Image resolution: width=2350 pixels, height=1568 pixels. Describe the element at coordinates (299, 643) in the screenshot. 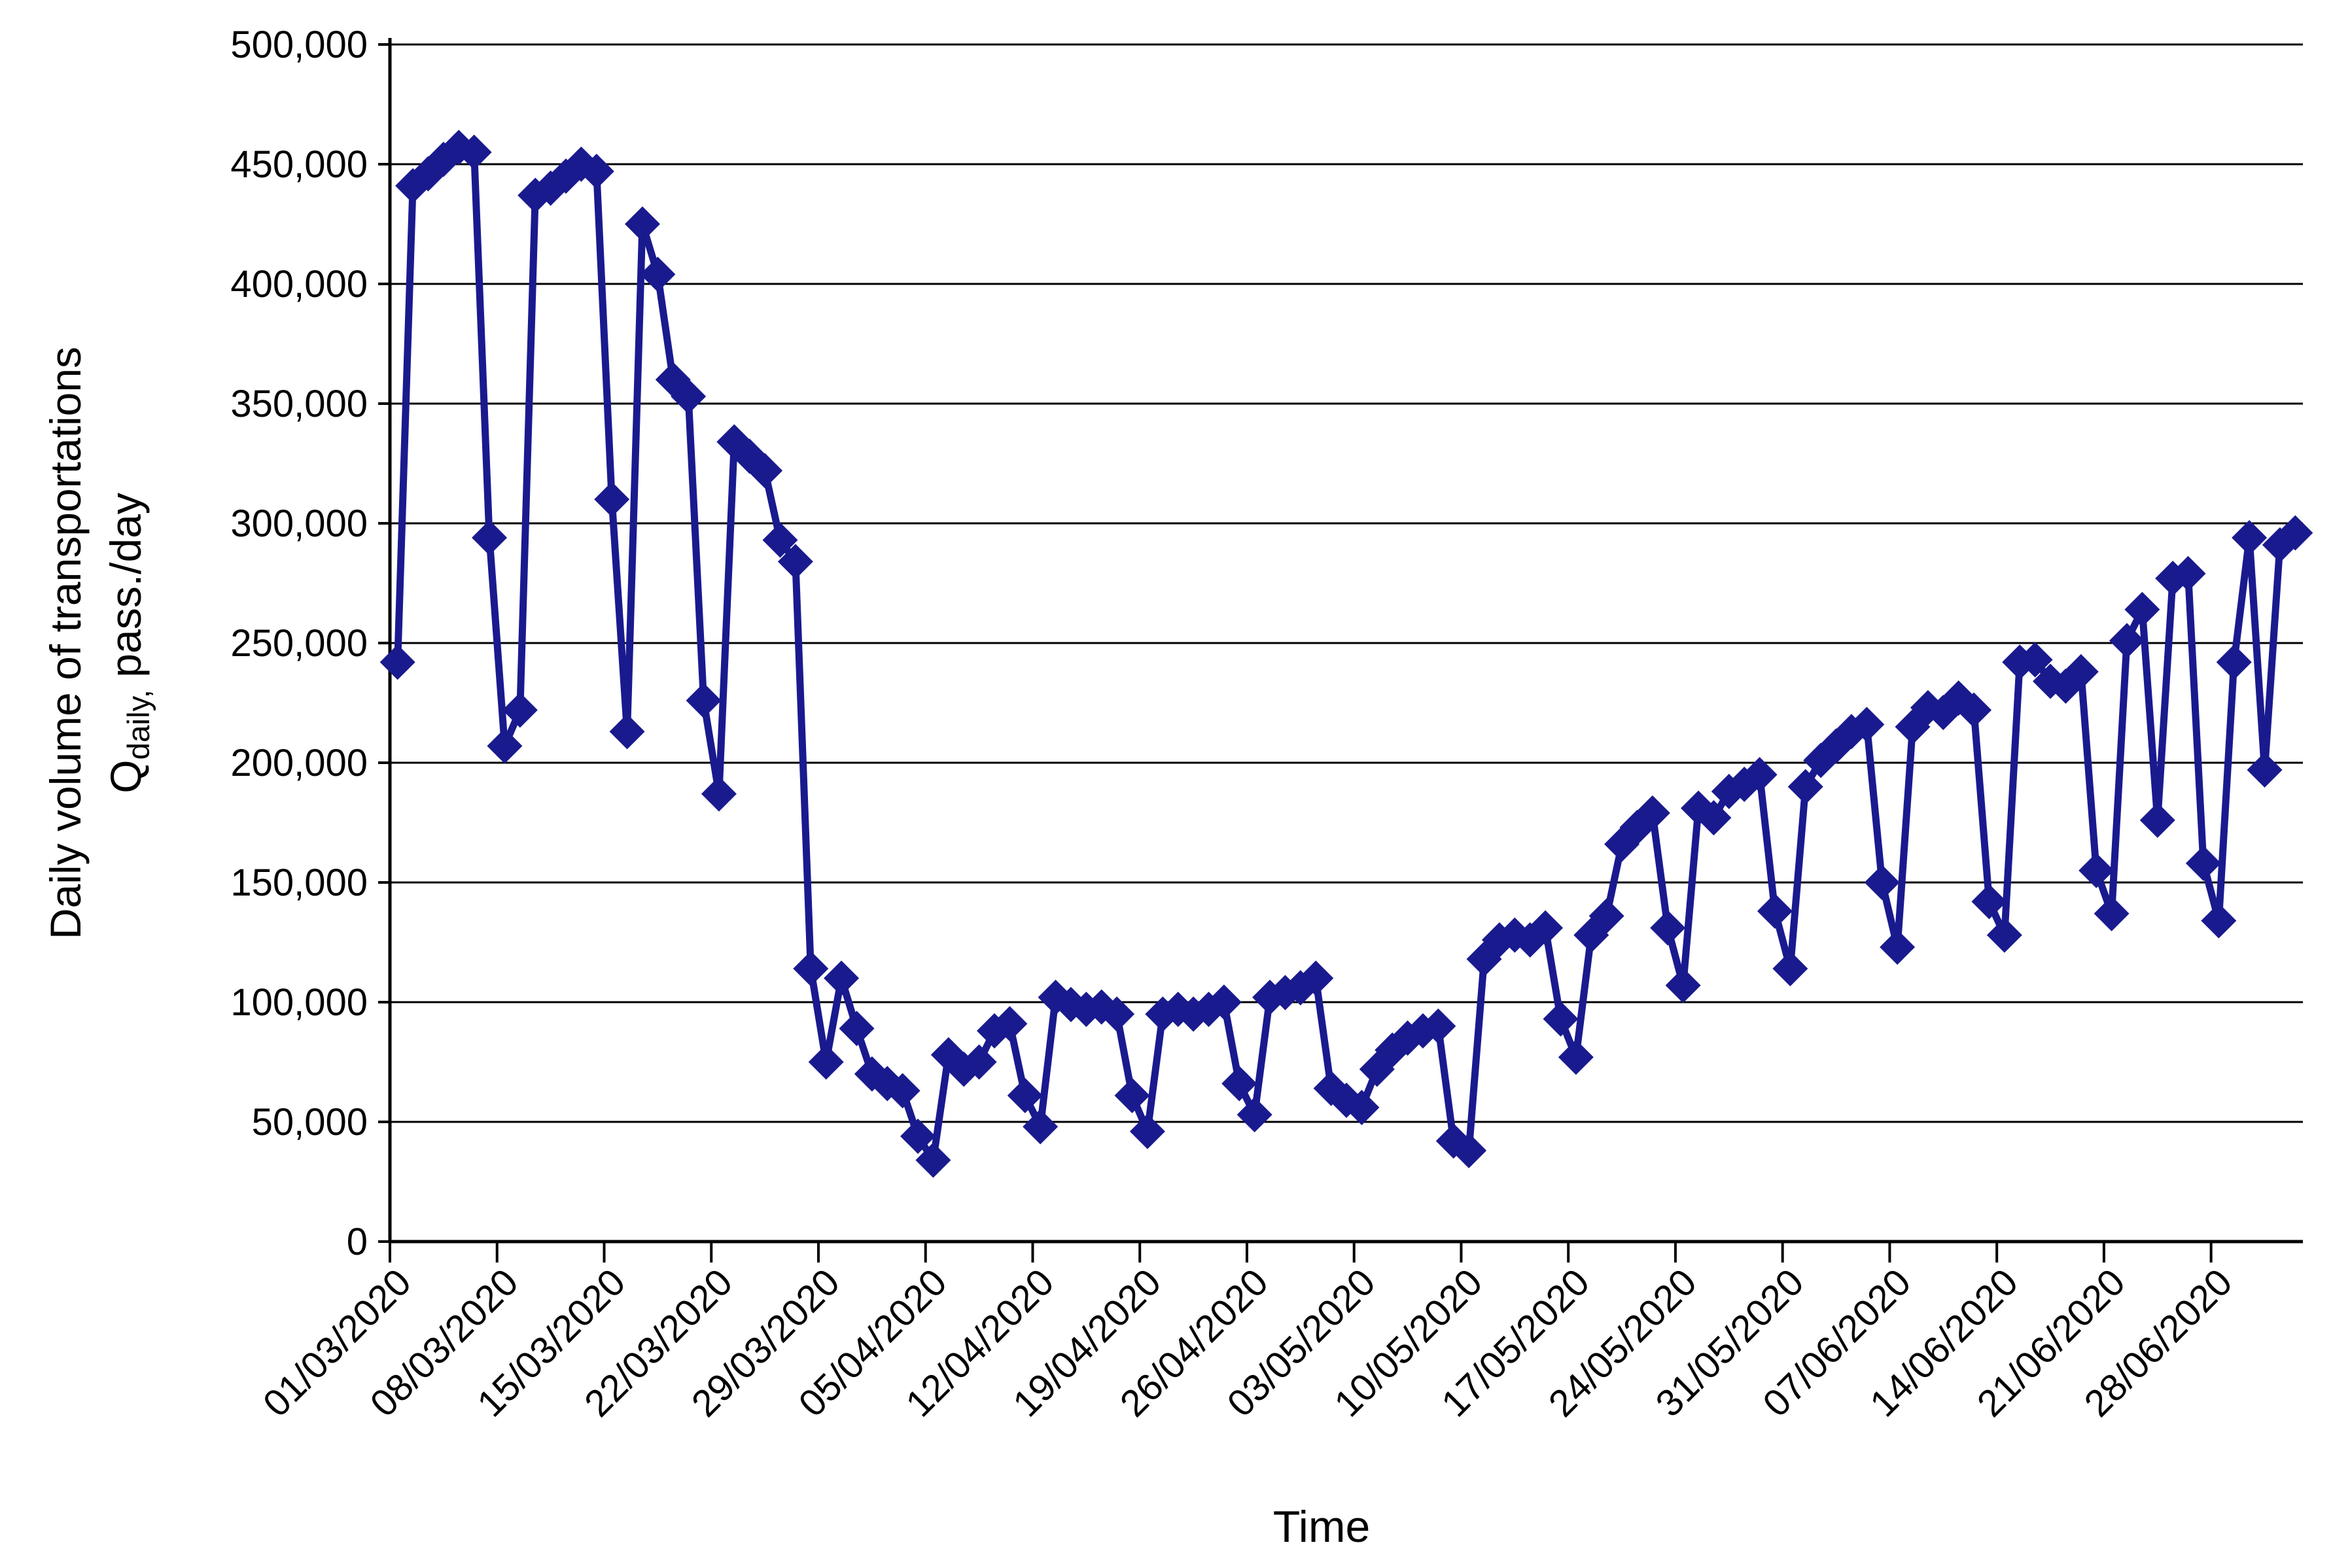

I see `y-tick-label: 250,000` at that location.